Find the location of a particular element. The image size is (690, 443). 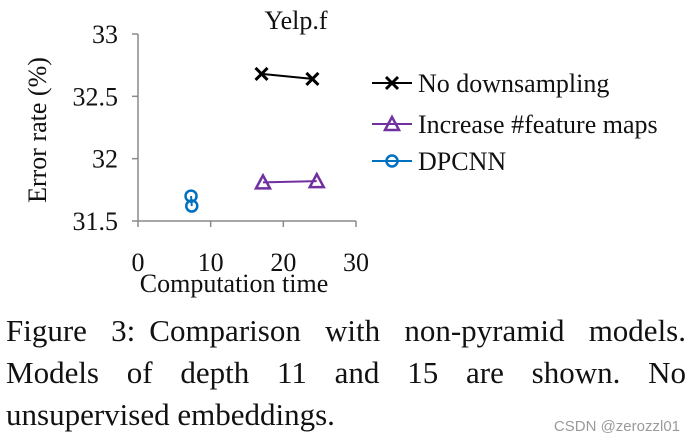

x-tick-label: 30 is located at coordinates (356, 262).